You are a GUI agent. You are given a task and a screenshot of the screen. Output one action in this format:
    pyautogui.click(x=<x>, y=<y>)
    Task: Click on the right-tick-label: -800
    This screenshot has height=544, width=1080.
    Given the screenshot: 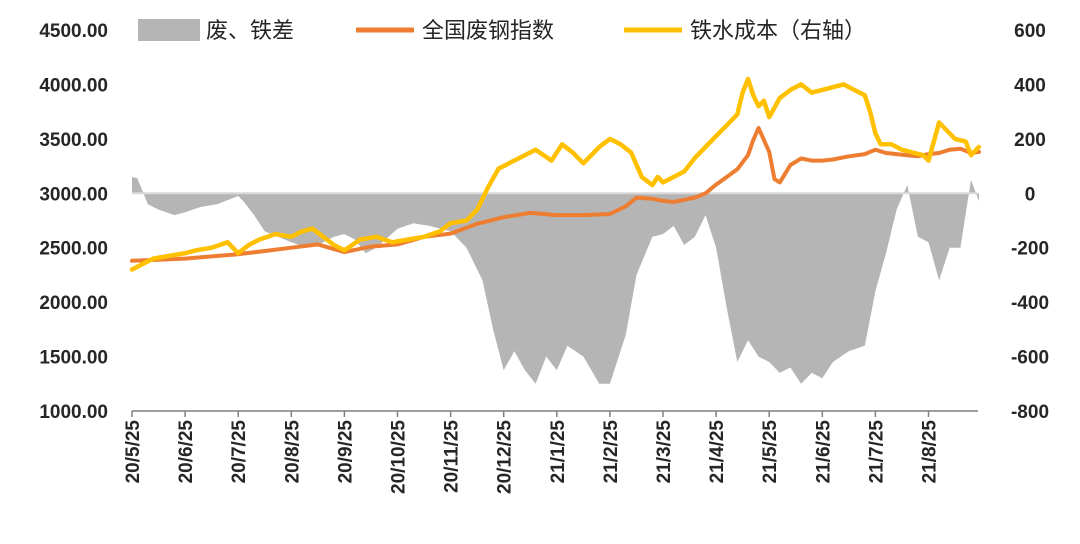 What is the action you would take?
    pyautogui.click(x=1030, y=412)
    